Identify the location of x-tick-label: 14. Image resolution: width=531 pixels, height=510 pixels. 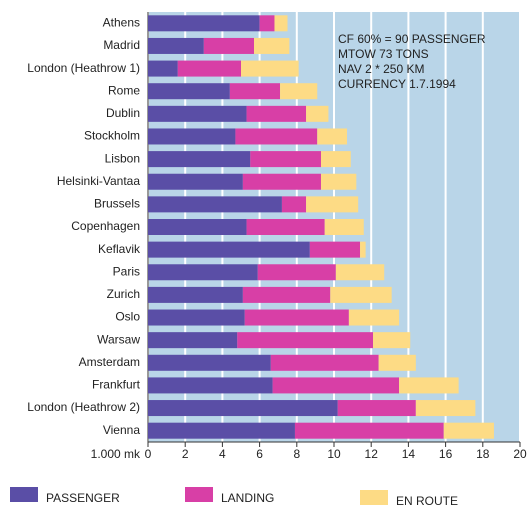
(409, 454).